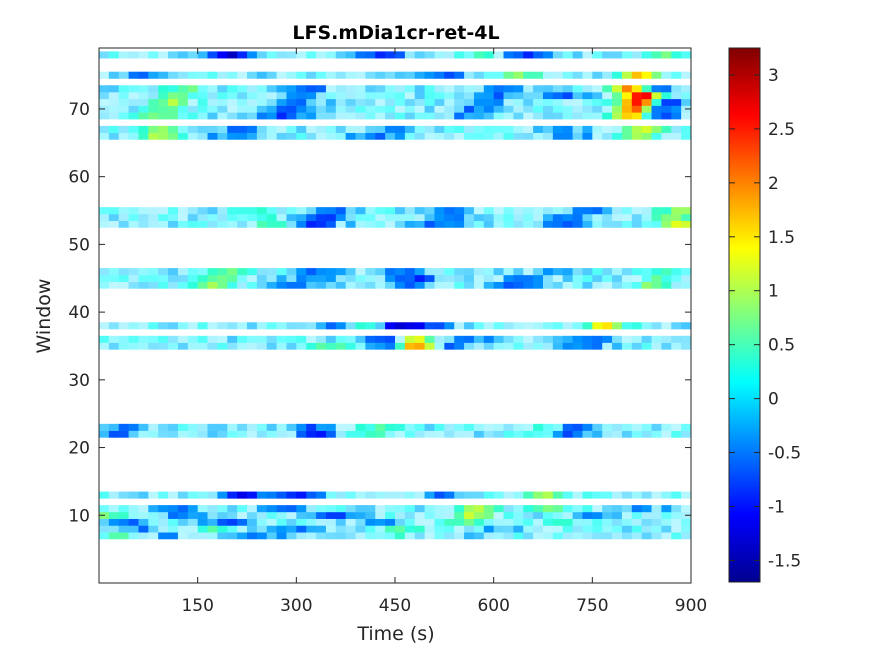  Describe the element at coordinates (79, 178) in the screenshot. I see `y-tick-label: 60` at that location.